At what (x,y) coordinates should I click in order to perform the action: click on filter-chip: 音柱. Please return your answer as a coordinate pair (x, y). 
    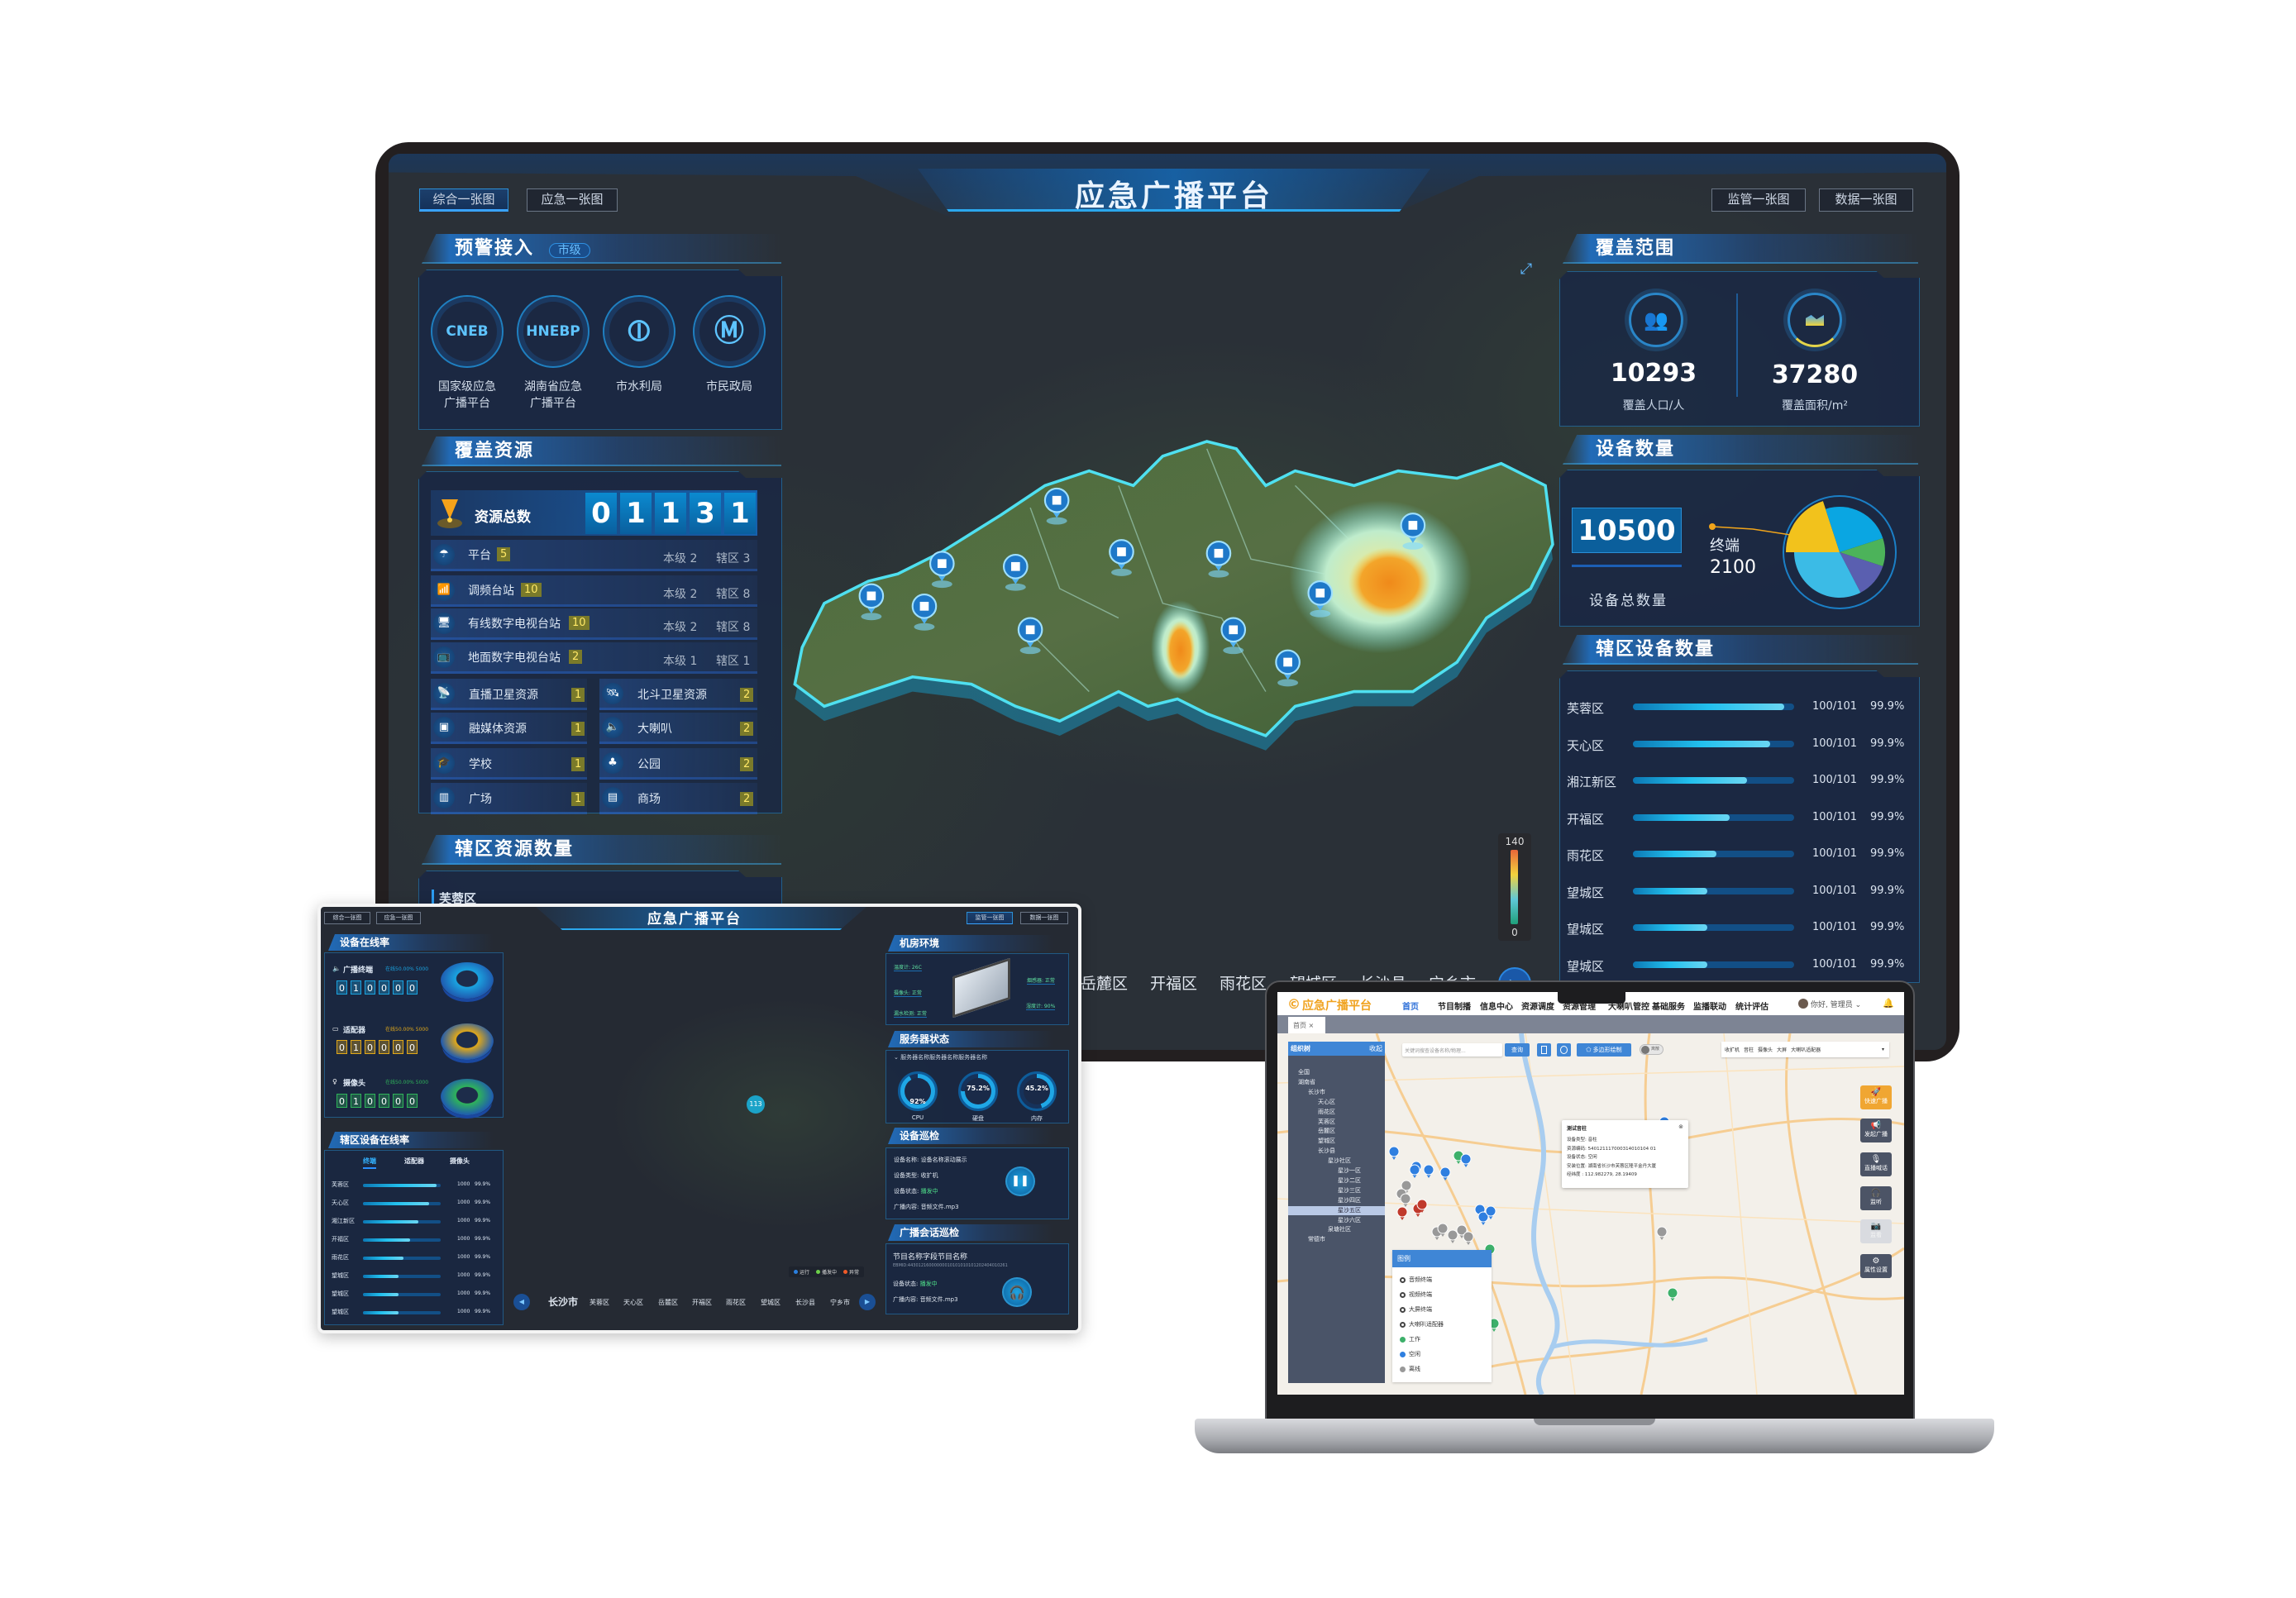
    Looking at the image, I should click on (1749, 1050).